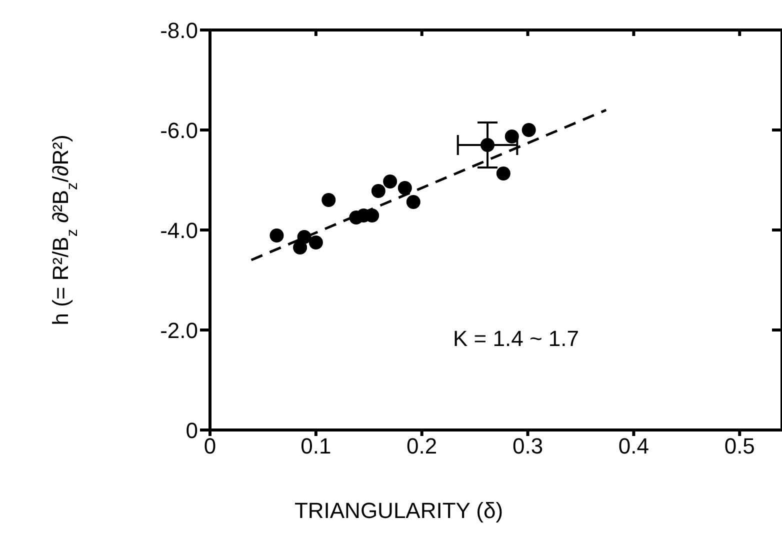 The image size is (782, 550). What do you see at coordinates (179, 130) in the screenshot?
I see `y-tick-label: -6.0` at bounding box center [179, 130].